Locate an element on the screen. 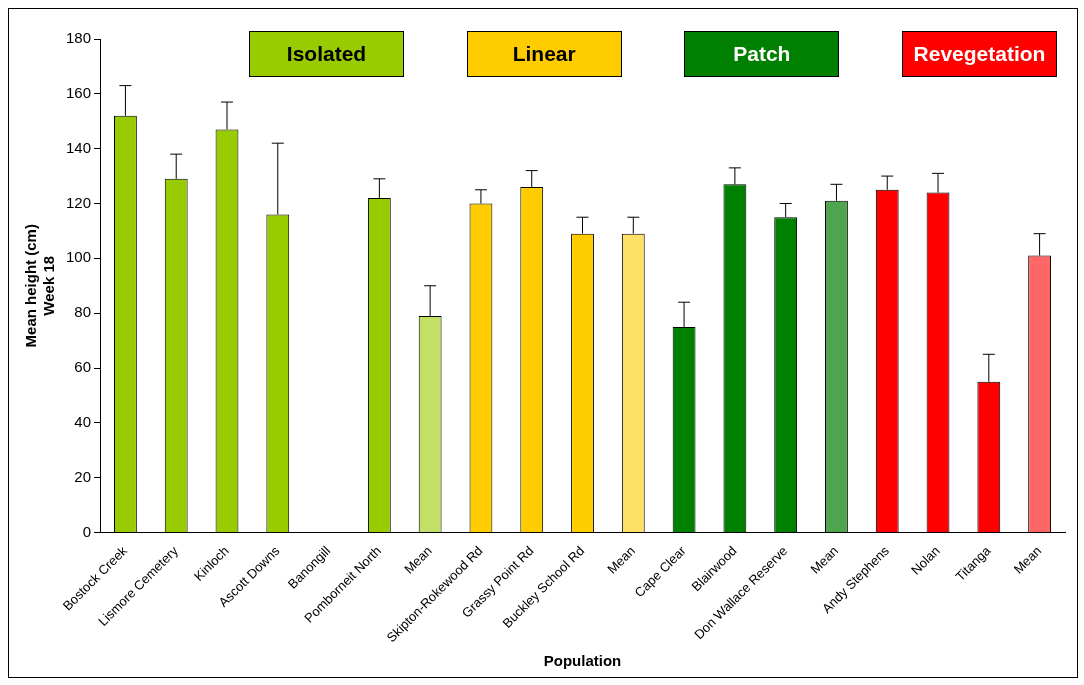 This screenshot has width=1084, height=685. y-tick-label: 180 is located at coordinates (79, 38).